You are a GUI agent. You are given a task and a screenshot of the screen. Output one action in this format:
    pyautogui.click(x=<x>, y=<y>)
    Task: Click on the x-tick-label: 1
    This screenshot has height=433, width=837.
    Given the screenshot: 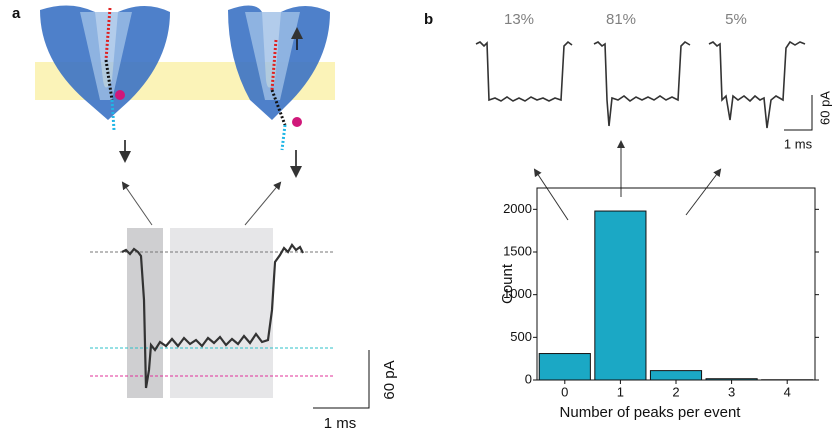 What is the action you would take?
    pyautogui.click(x=620, y=391)
    